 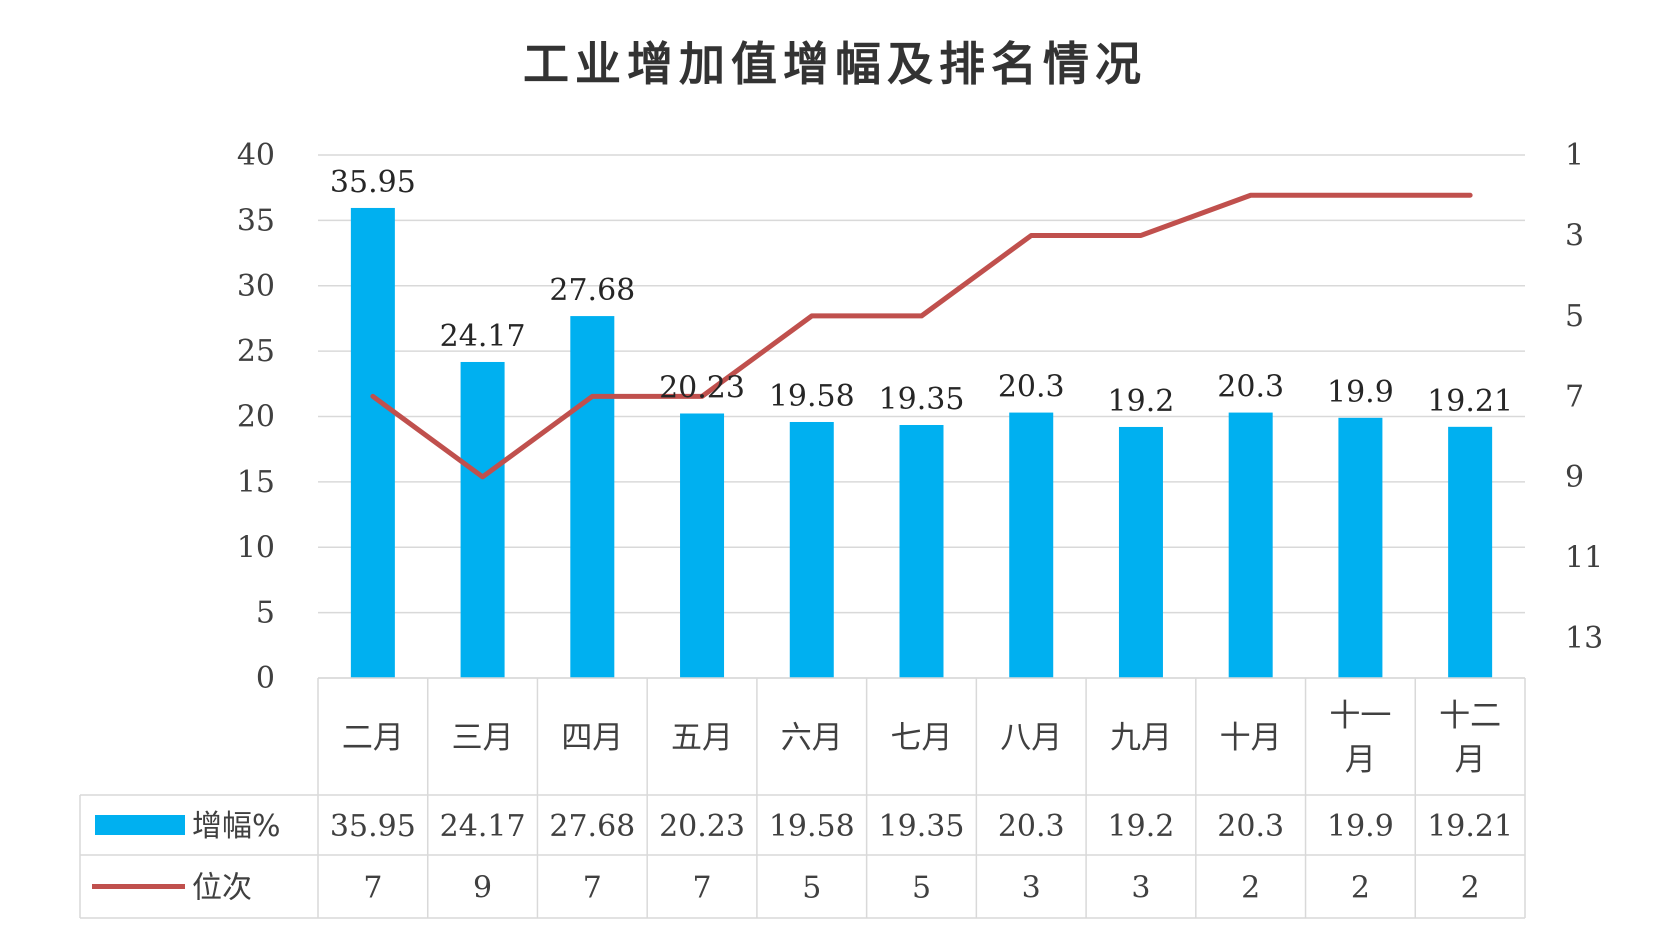 What do you see at coordinates (1141, 738) in the screenshot?
I see `category-label: 九月` at bounding box center [1141, 738].